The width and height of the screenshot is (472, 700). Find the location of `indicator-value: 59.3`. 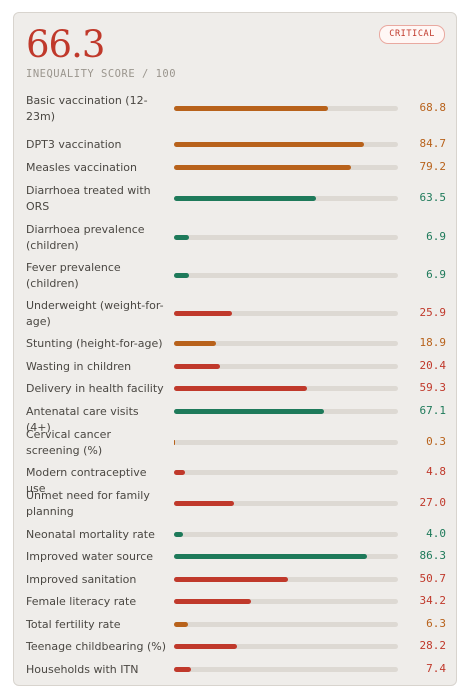

indicator-value: 59.3 is located at coordinates (433, 387).